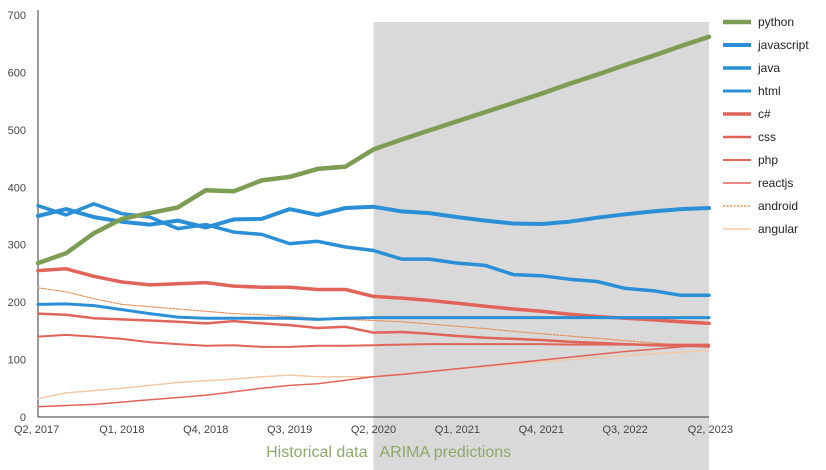 The width and height of the screenshot is (826, 470). Describe the element at coordinates (457, 430) in the screenshot. I see `x-tick-label-q1-2021: Q1, 2021` at that location.